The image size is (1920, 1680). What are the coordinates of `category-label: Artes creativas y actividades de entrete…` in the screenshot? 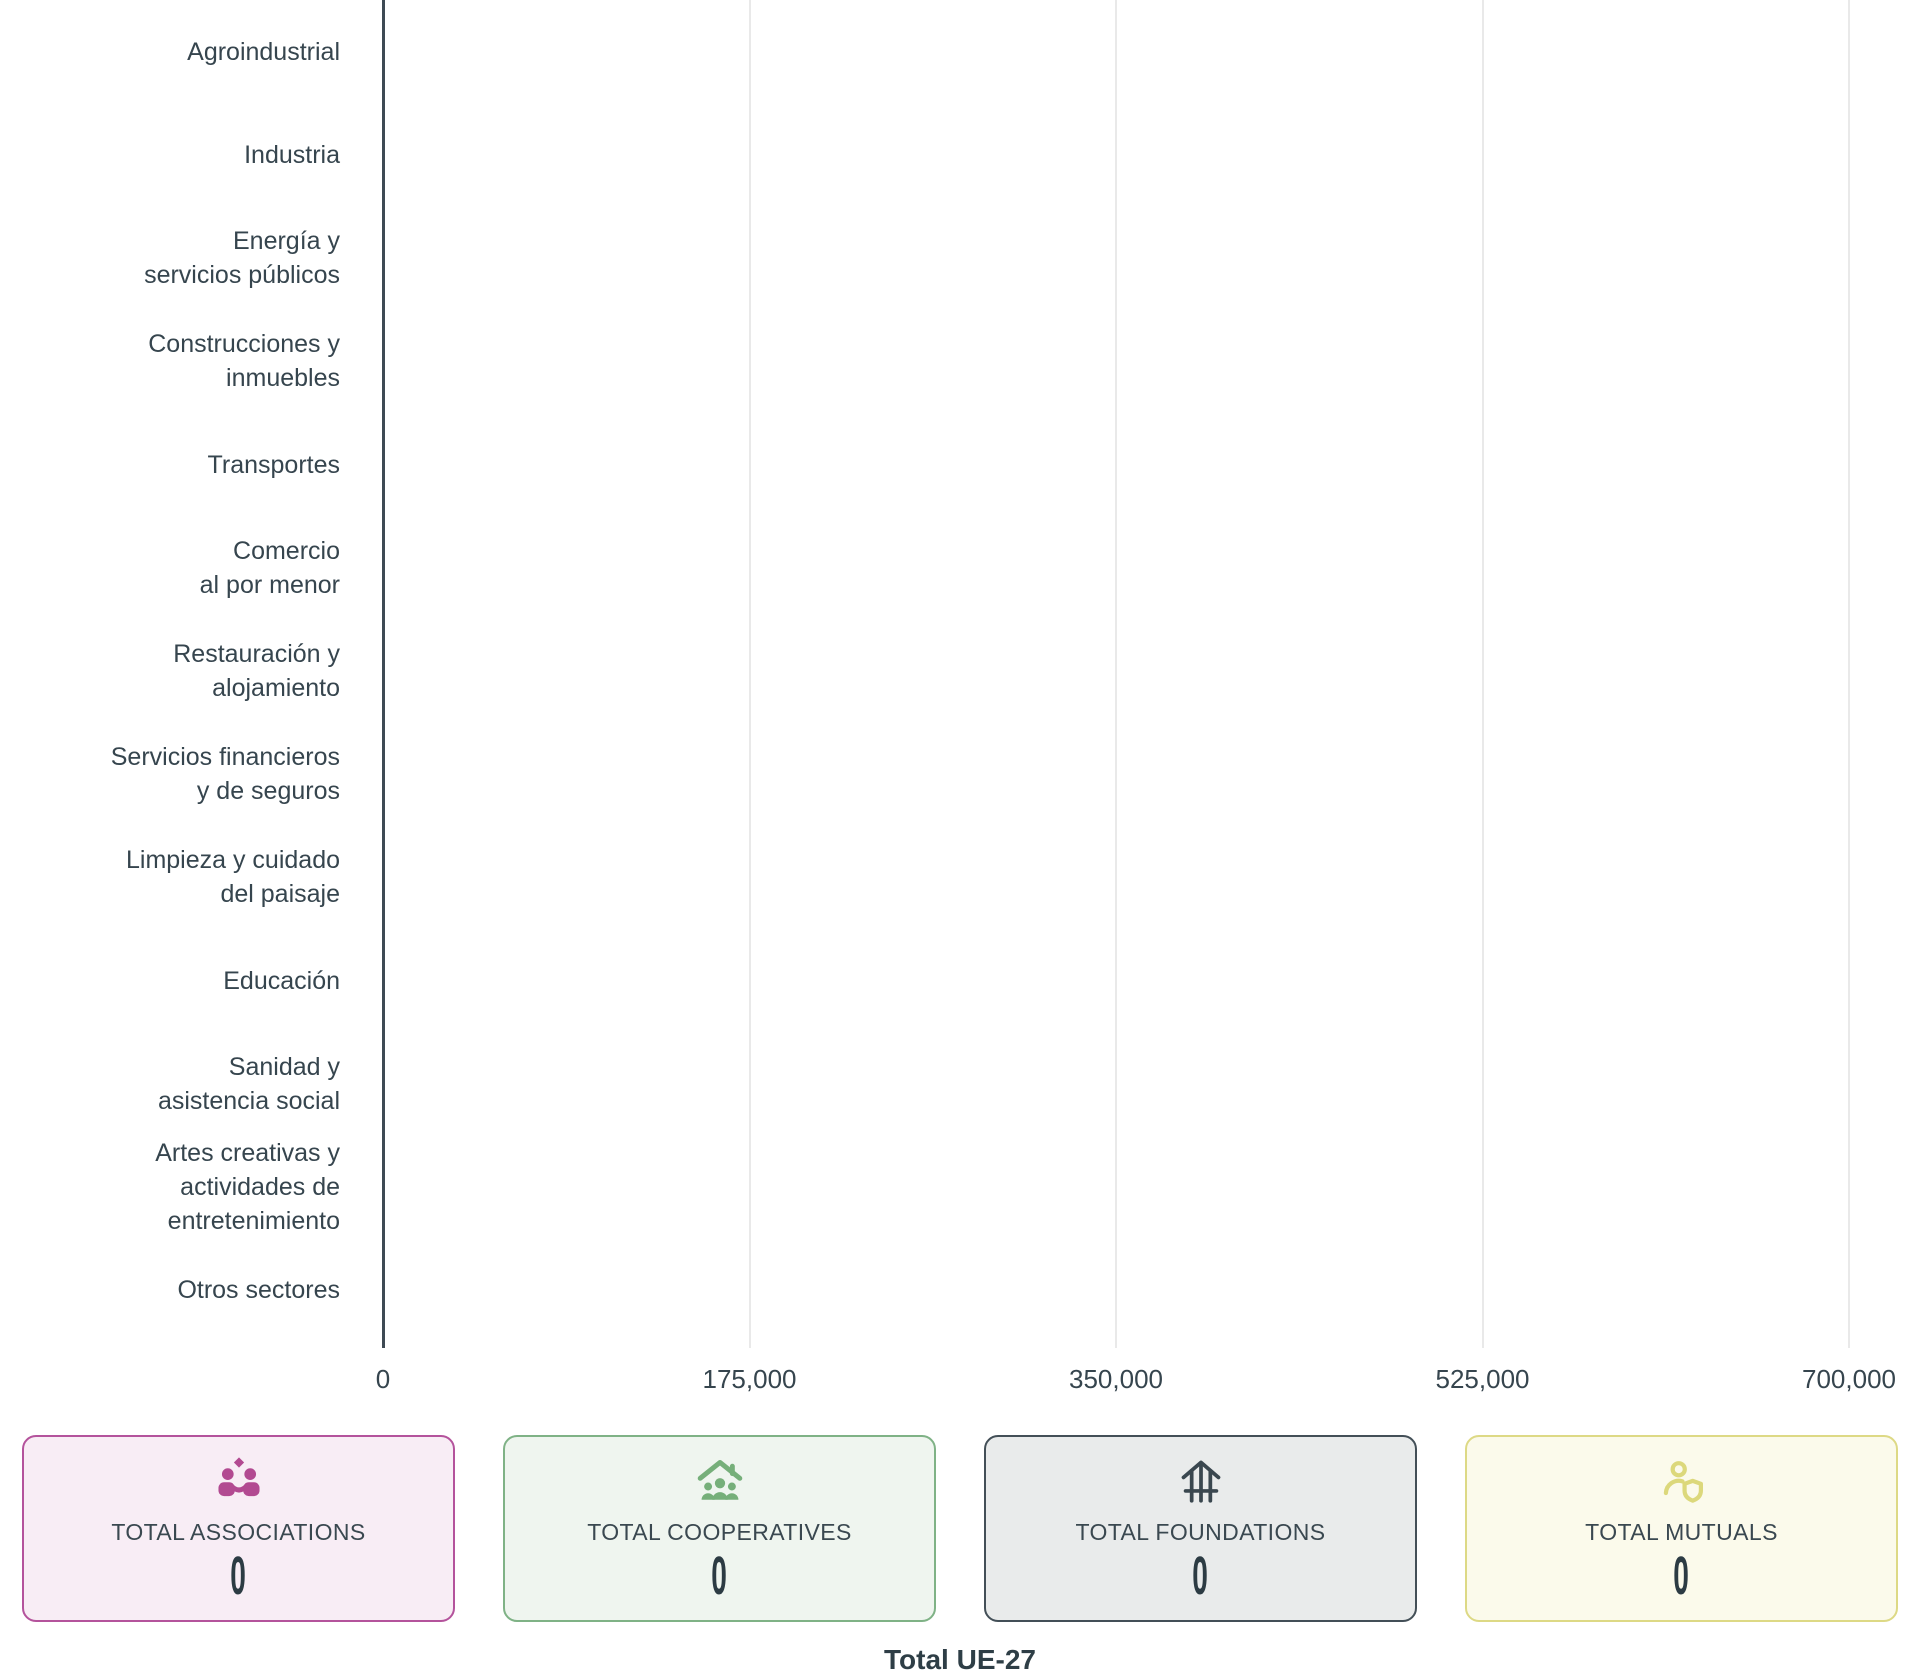 It's located at (247, 1187).